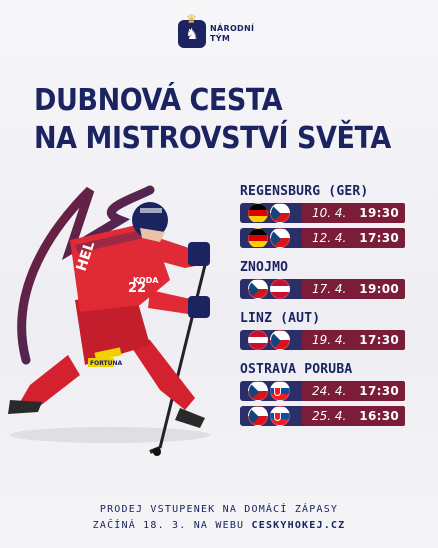 The image size is (438, 548). Describe the element at coordinates (353, 289) in the screenshot. I see `match-datetime: 17. 4. 19:00` at that location.